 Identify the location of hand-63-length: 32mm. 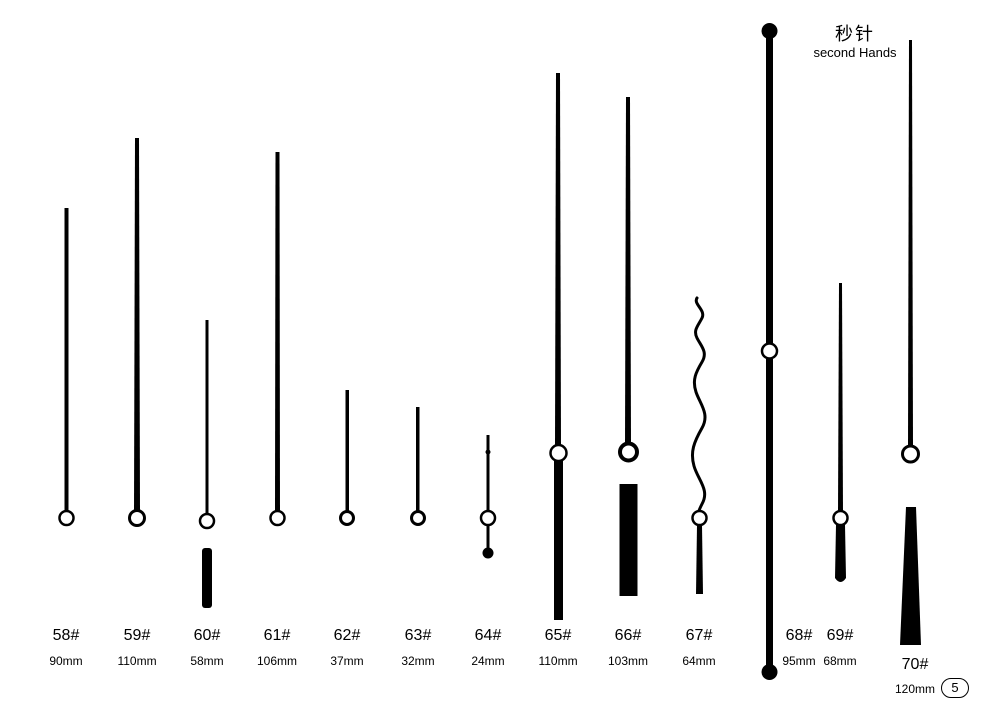
(418, 661).